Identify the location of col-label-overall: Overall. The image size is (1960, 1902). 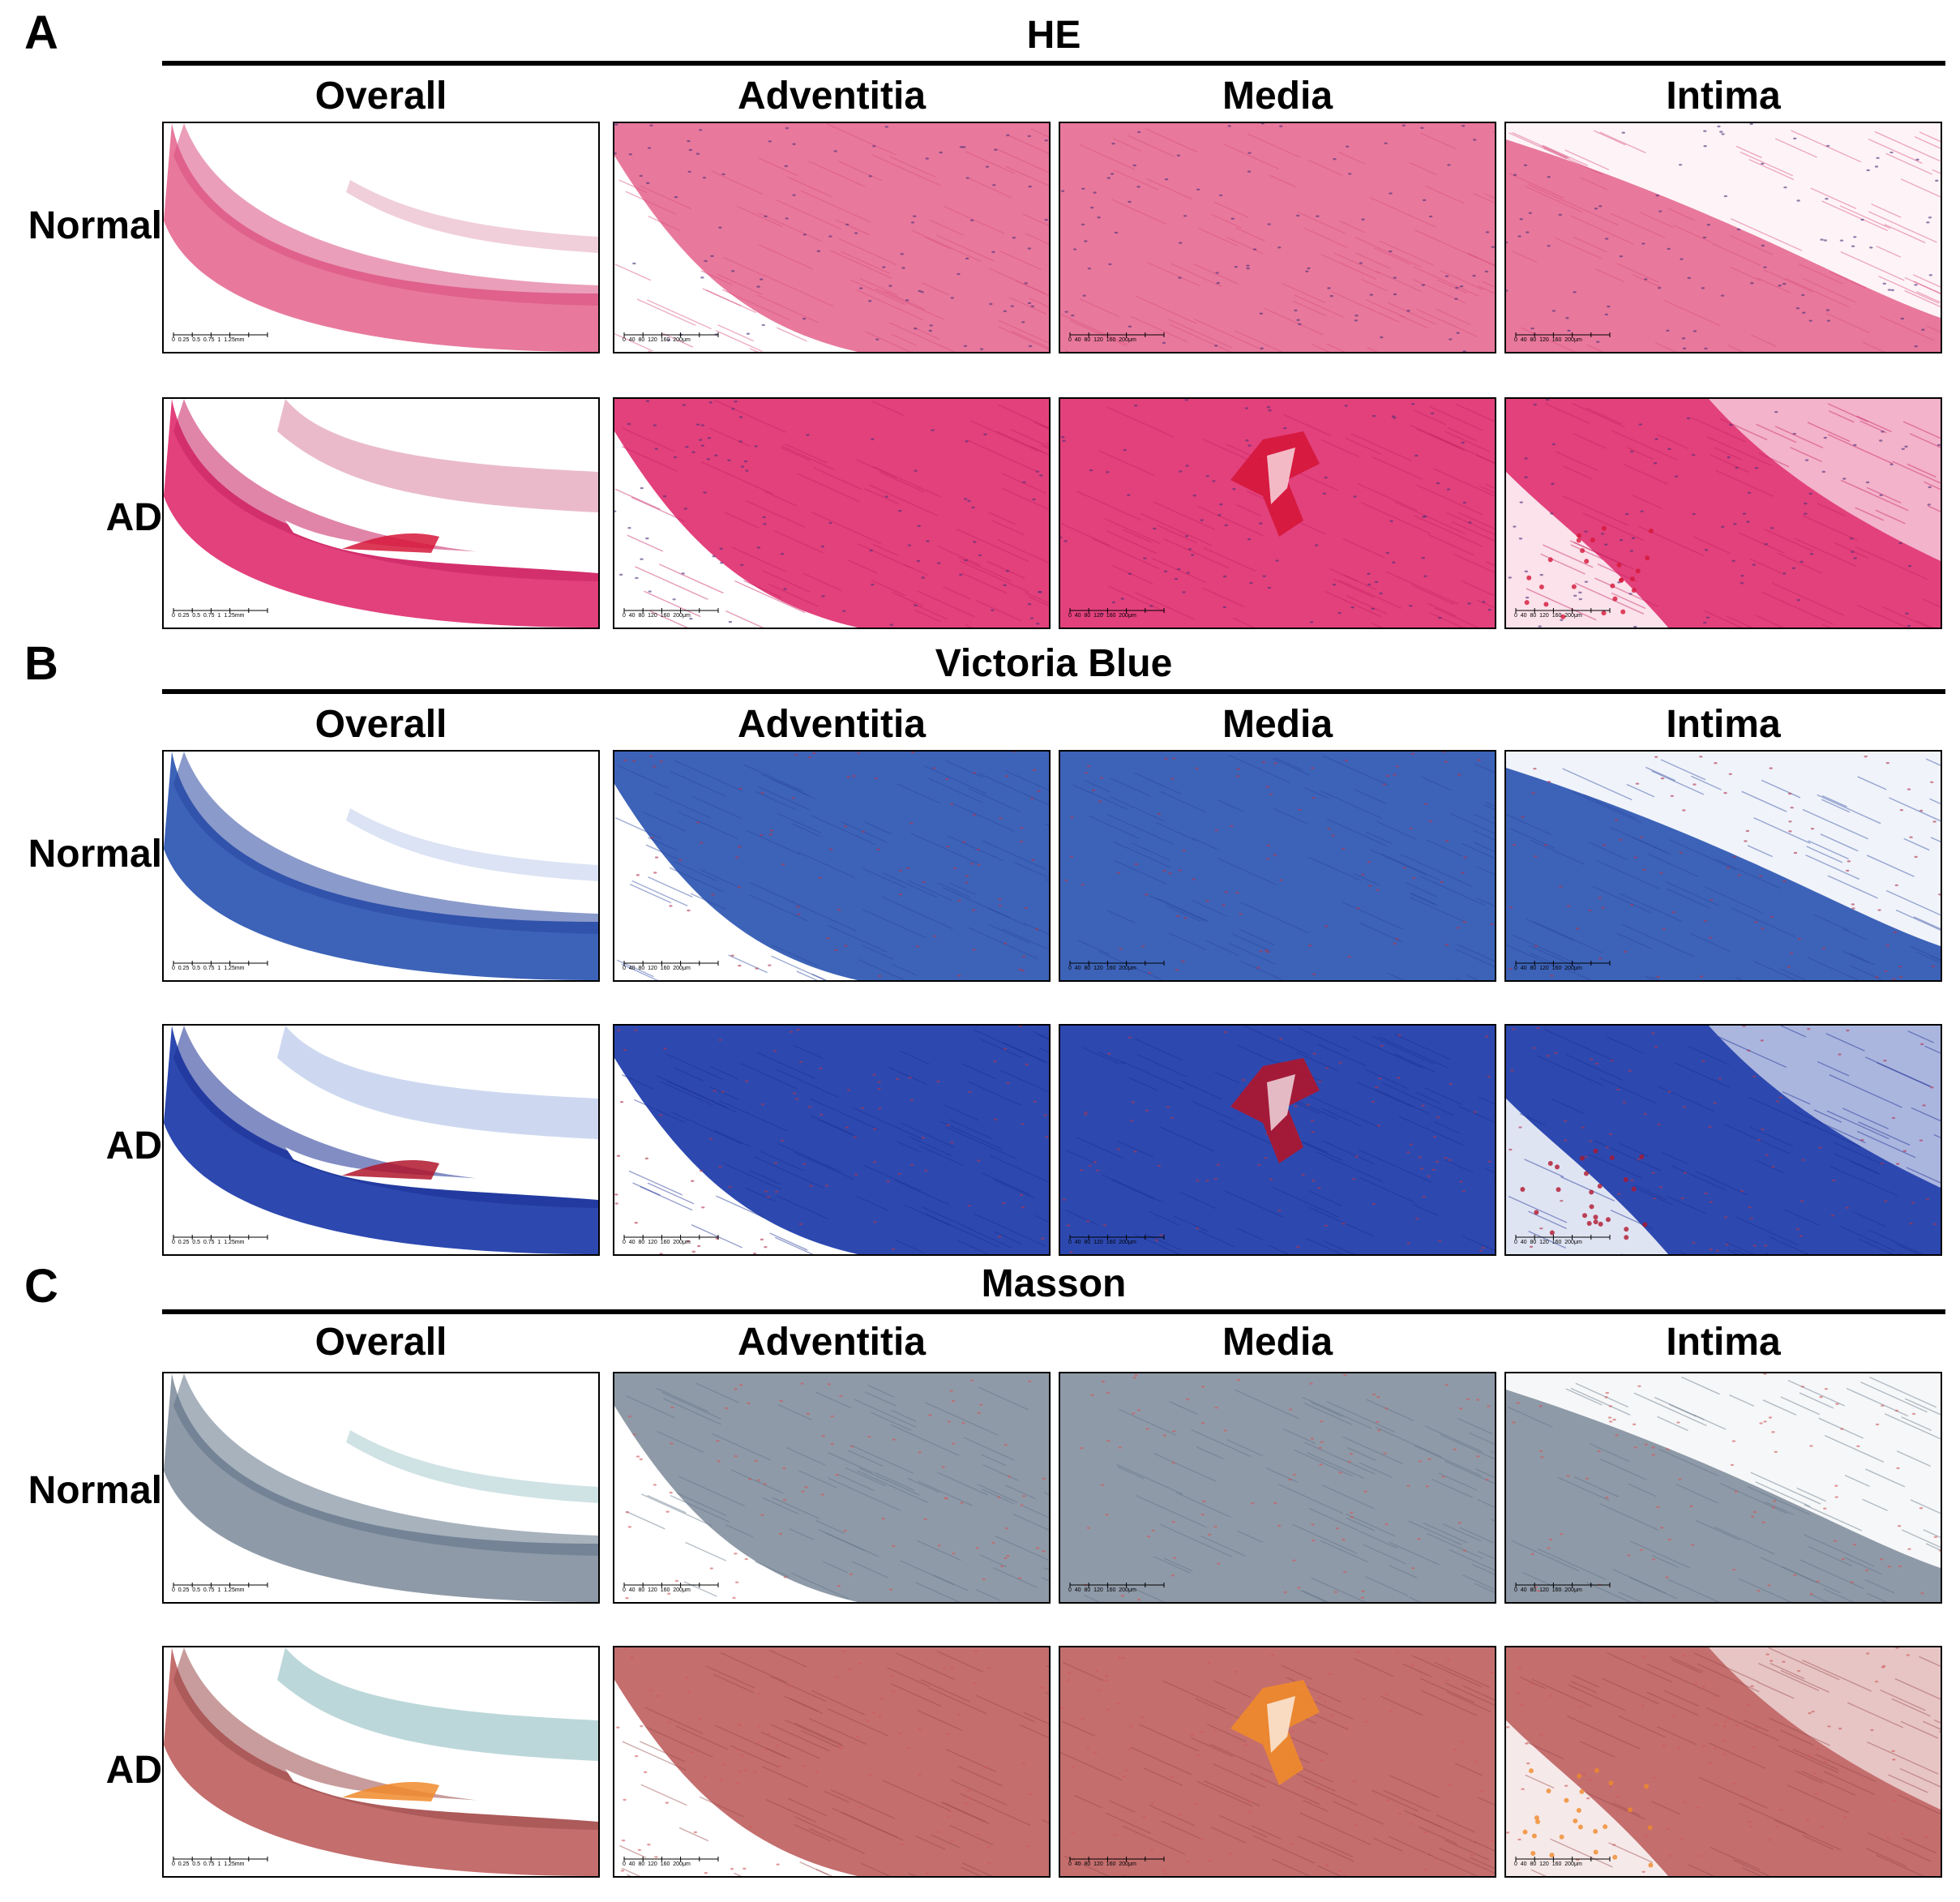
(381, 97).